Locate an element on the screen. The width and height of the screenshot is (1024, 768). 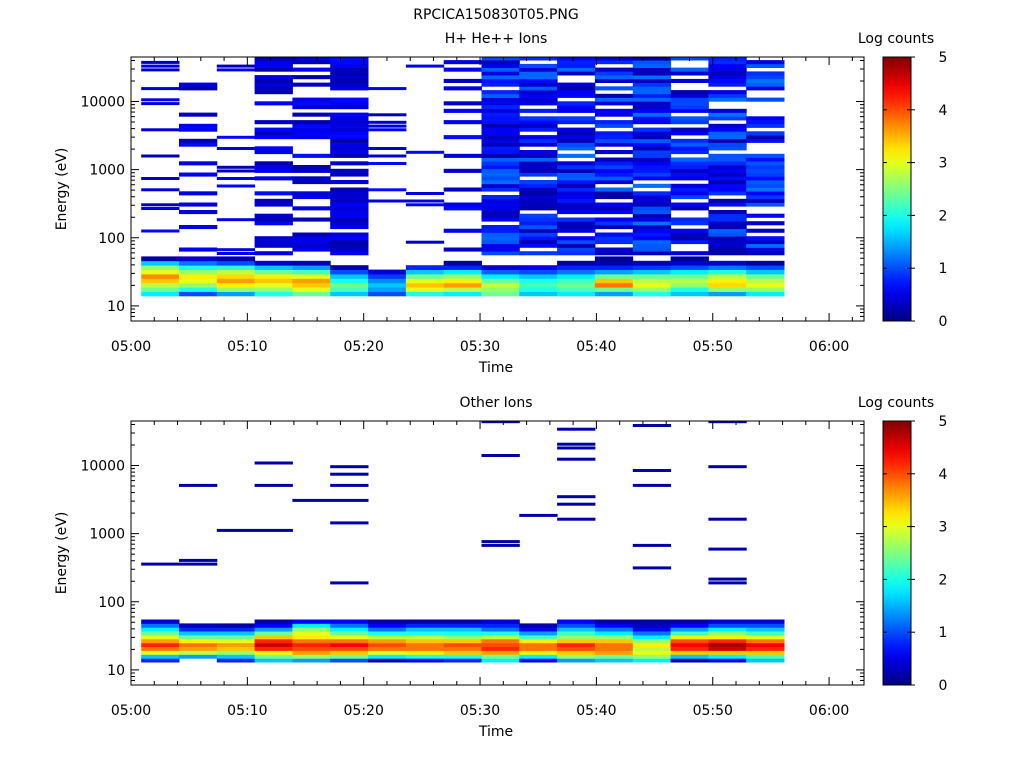
x-tick-label: 05:20 is located at coordinates (364, 347).